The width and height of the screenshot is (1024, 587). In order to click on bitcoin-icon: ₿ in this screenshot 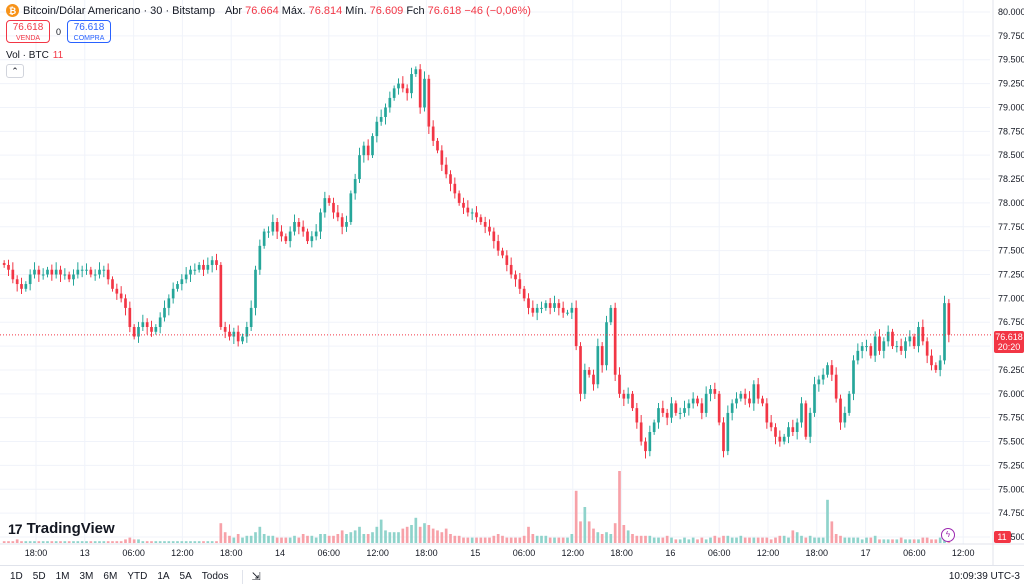, I will do `click(12, 10)`.